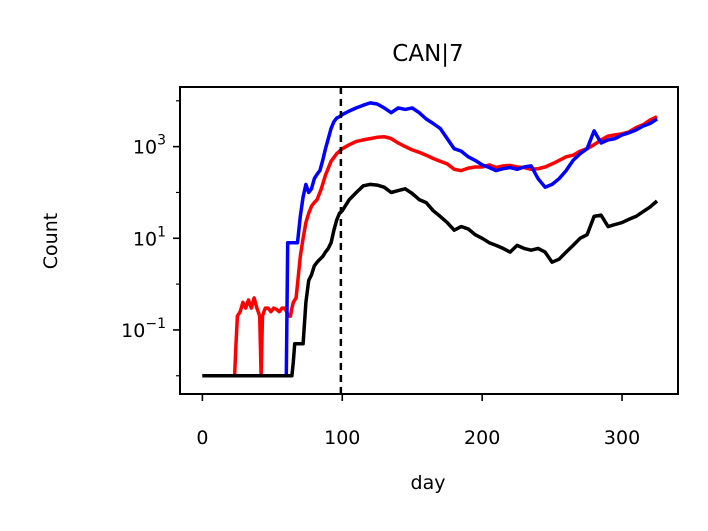 Image resolution: width=708 pixels, height=531 pixels. What do you see at coordinates (428, 483) in the screenshot?
I see `x-axis-label: day` at bounding box center [428, 483].